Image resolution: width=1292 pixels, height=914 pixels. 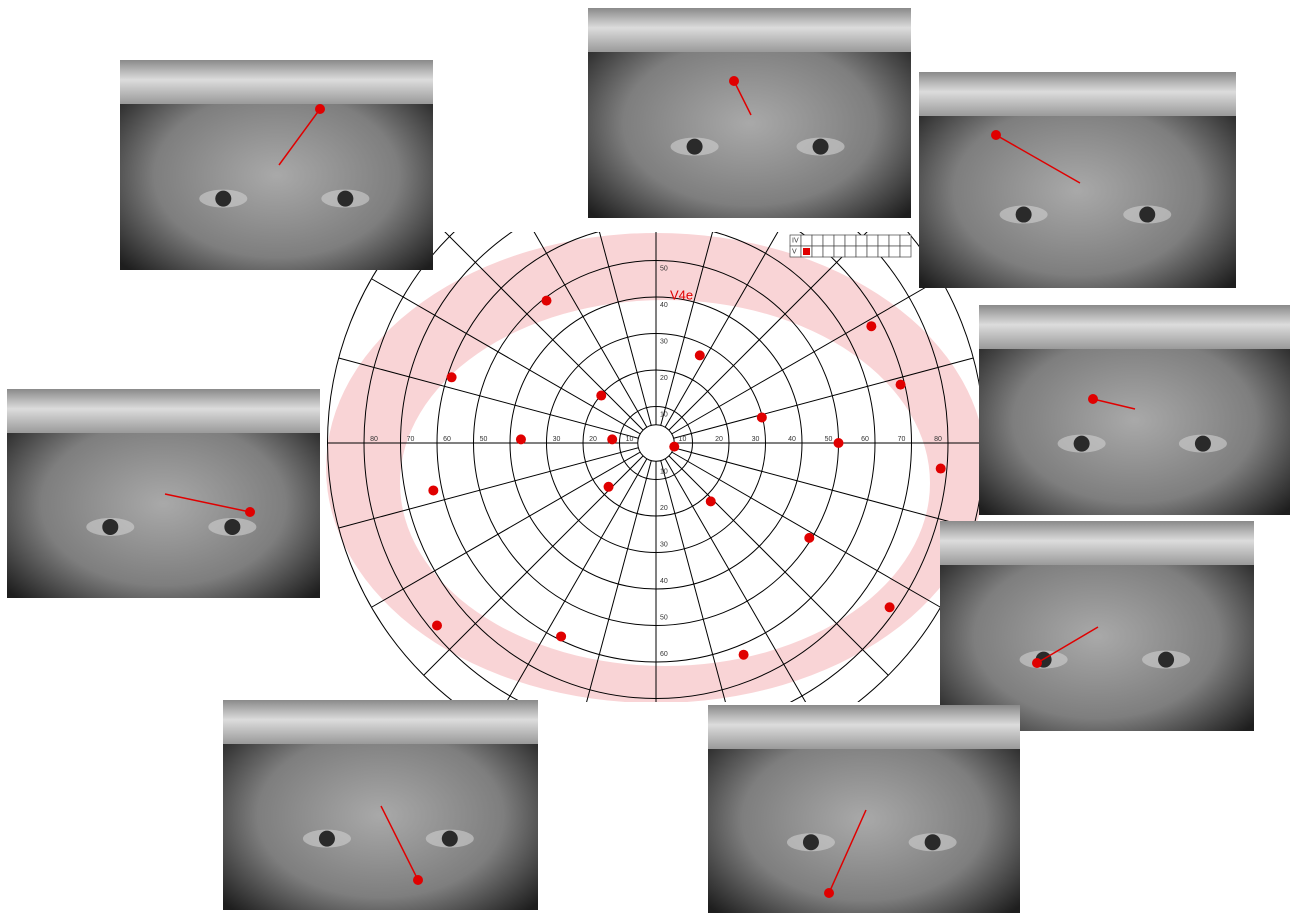 What do you see at coordinates (681, 294) in the screenshot?
I see `annotation: V4e` at bounding box center [681, 294].